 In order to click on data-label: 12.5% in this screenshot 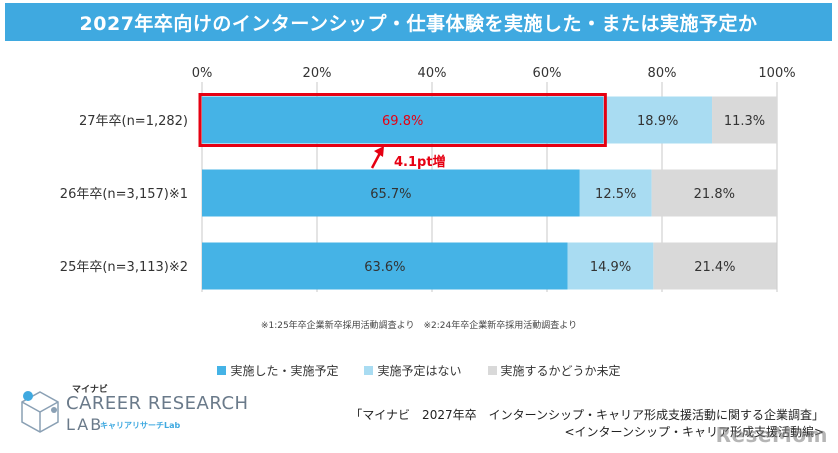, I will do `click(615, 194)`.